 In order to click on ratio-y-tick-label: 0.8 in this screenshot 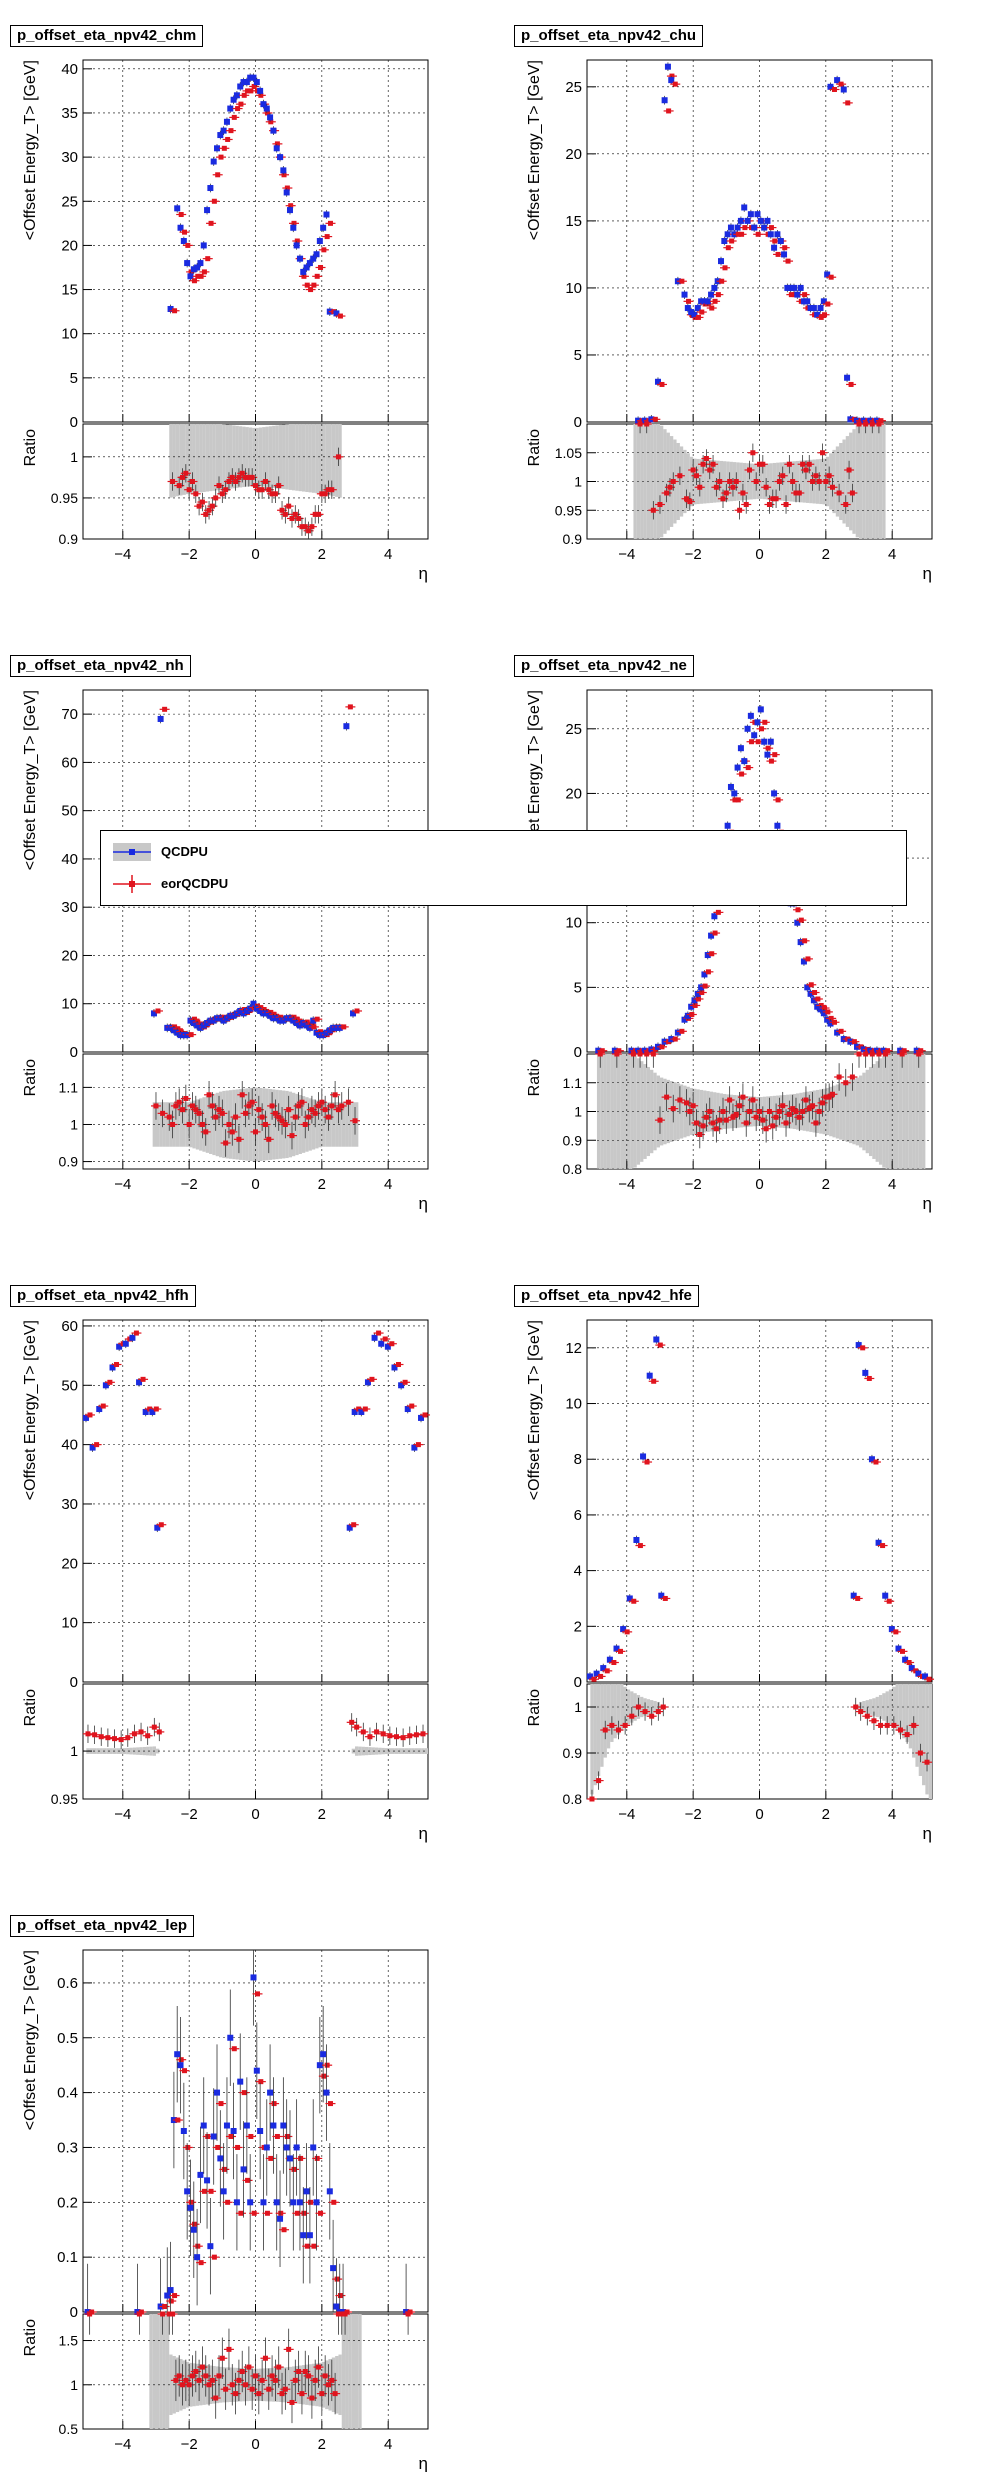, I will do `click(573, 1799)`.